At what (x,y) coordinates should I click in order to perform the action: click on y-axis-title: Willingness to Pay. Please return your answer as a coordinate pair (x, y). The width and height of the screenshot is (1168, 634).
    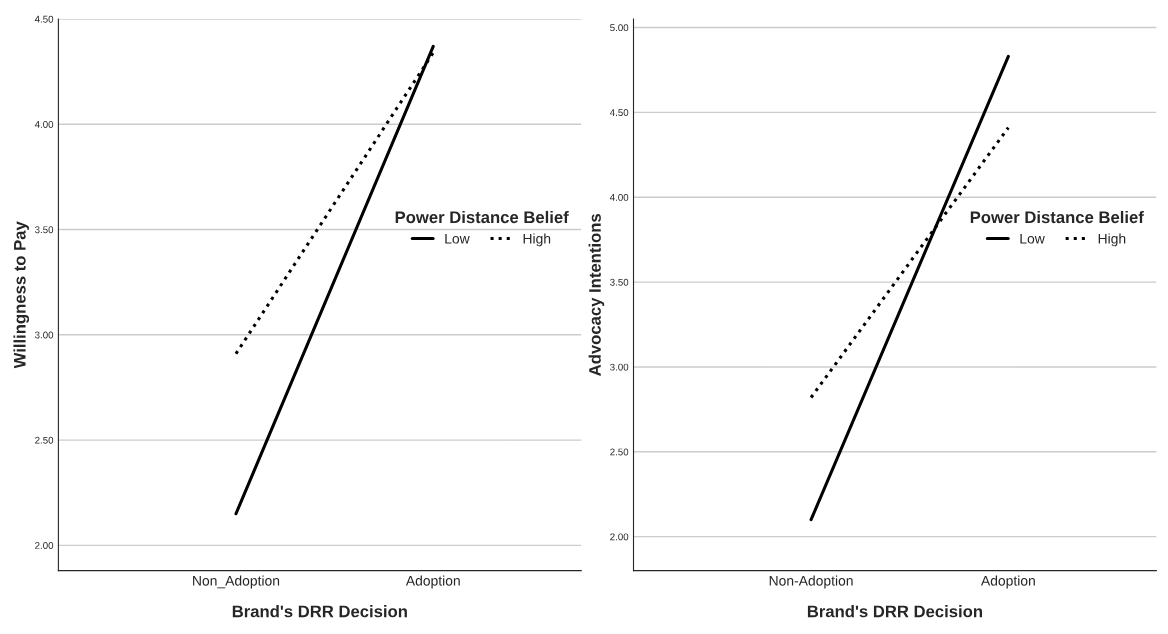
    Looking at the image, I should click on (21, 295).